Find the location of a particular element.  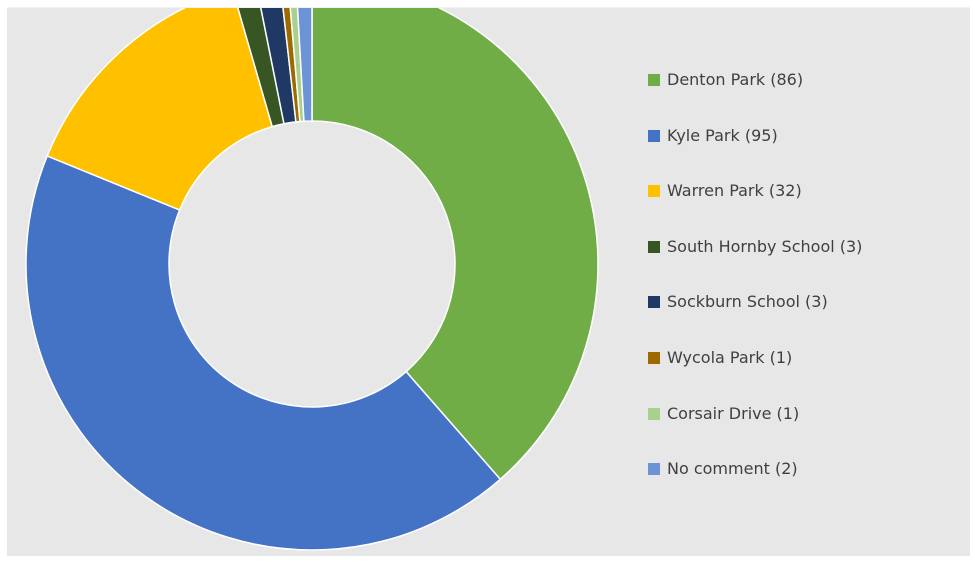

legend-swatch-denton-park is located at coordinates (654, 80).